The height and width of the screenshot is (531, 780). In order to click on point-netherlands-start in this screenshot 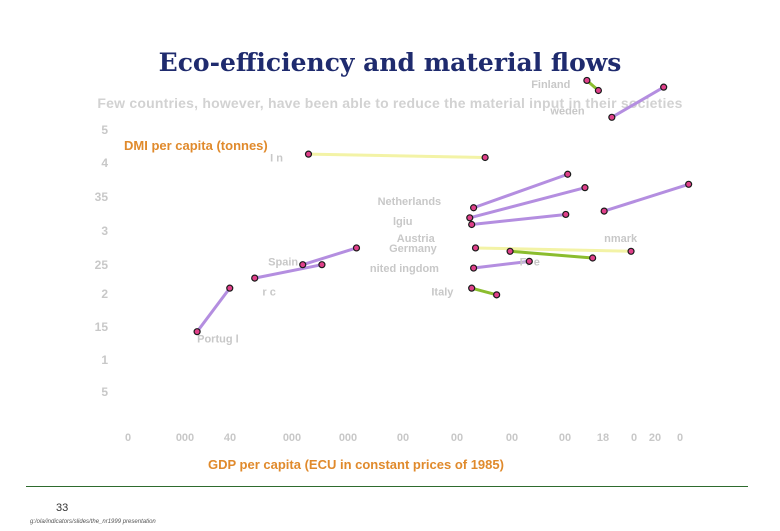, I will do `click(474, 208)`.